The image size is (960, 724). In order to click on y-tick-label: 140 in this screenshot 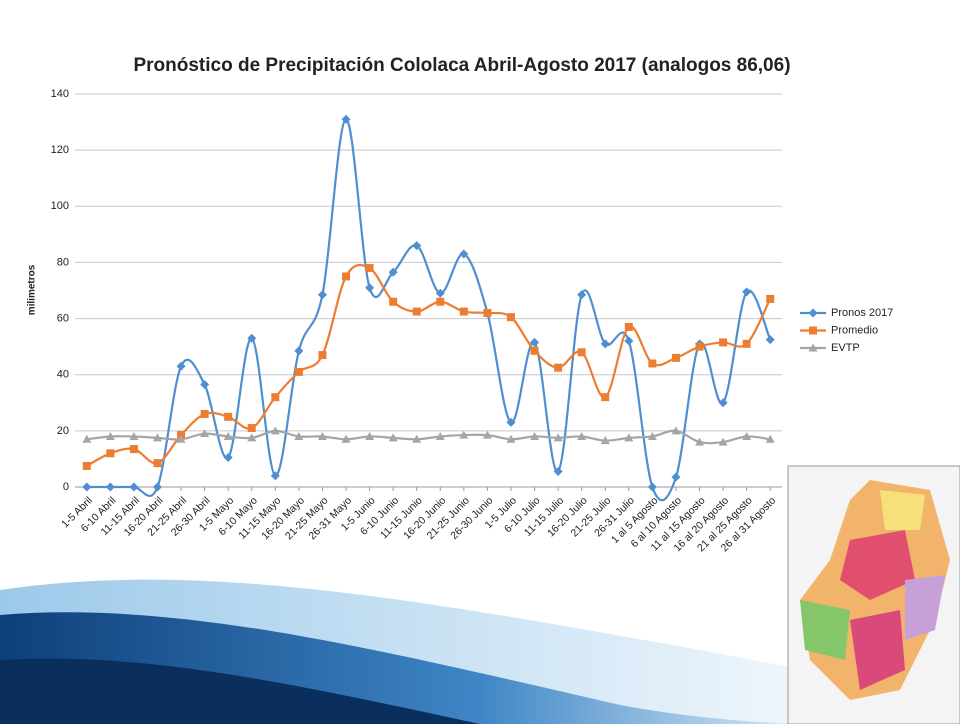, I will do `click(60, 94)`.